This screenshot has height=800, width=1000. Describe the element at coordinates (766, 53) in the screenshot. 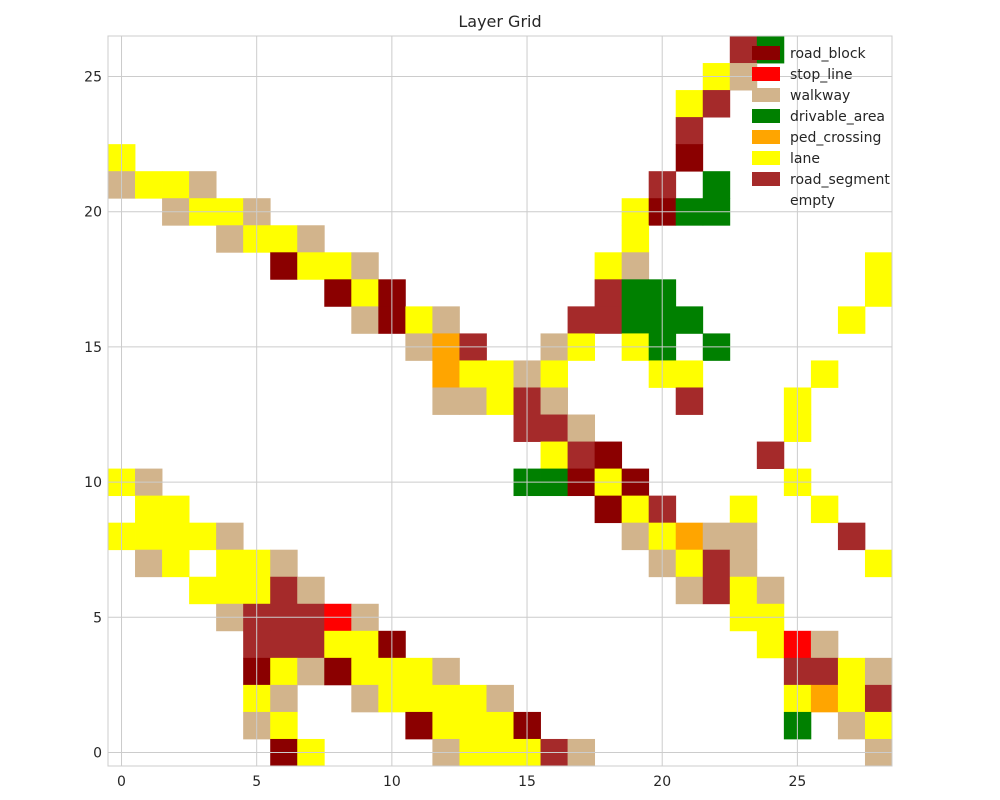

I see `legend-swatch-road-block` at that location.